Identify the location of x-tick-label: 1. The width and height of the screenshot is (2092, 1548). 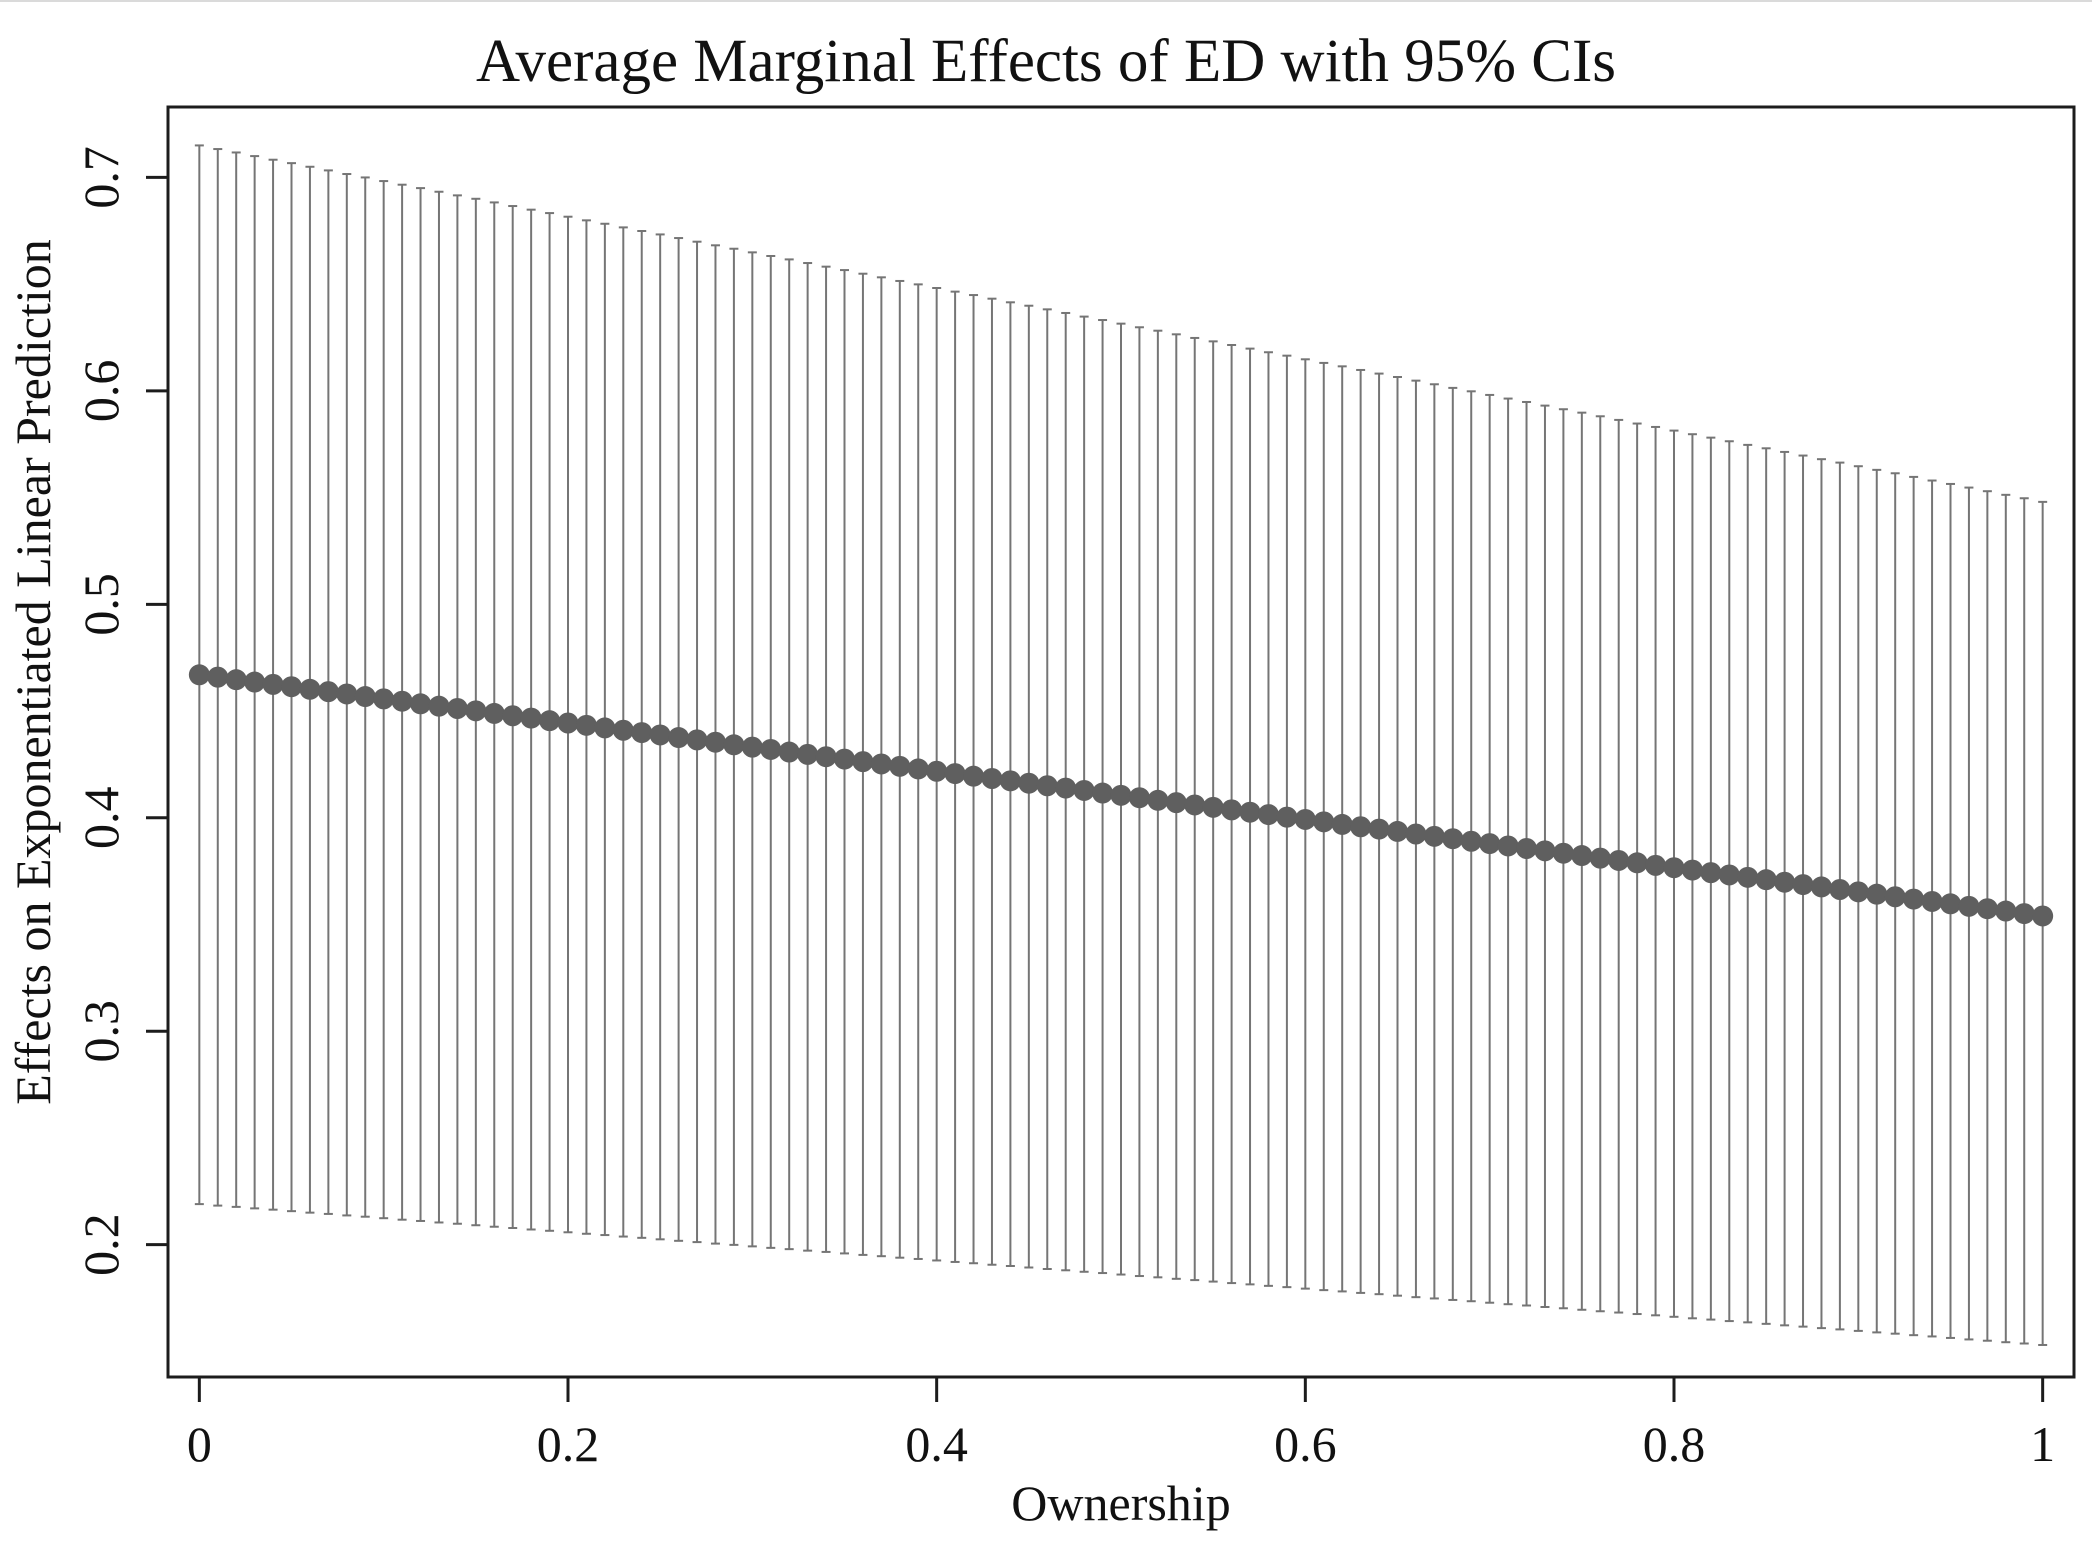
(2042, 1444).